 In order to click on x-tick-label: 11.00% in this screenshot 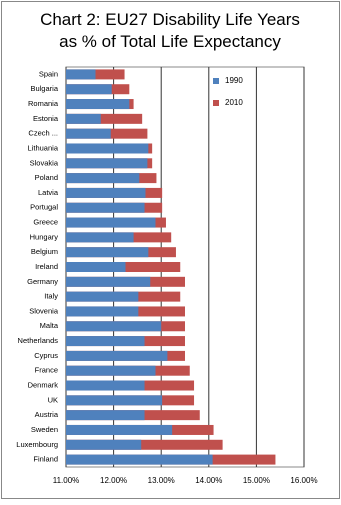, I will do `click(66, 480)`.